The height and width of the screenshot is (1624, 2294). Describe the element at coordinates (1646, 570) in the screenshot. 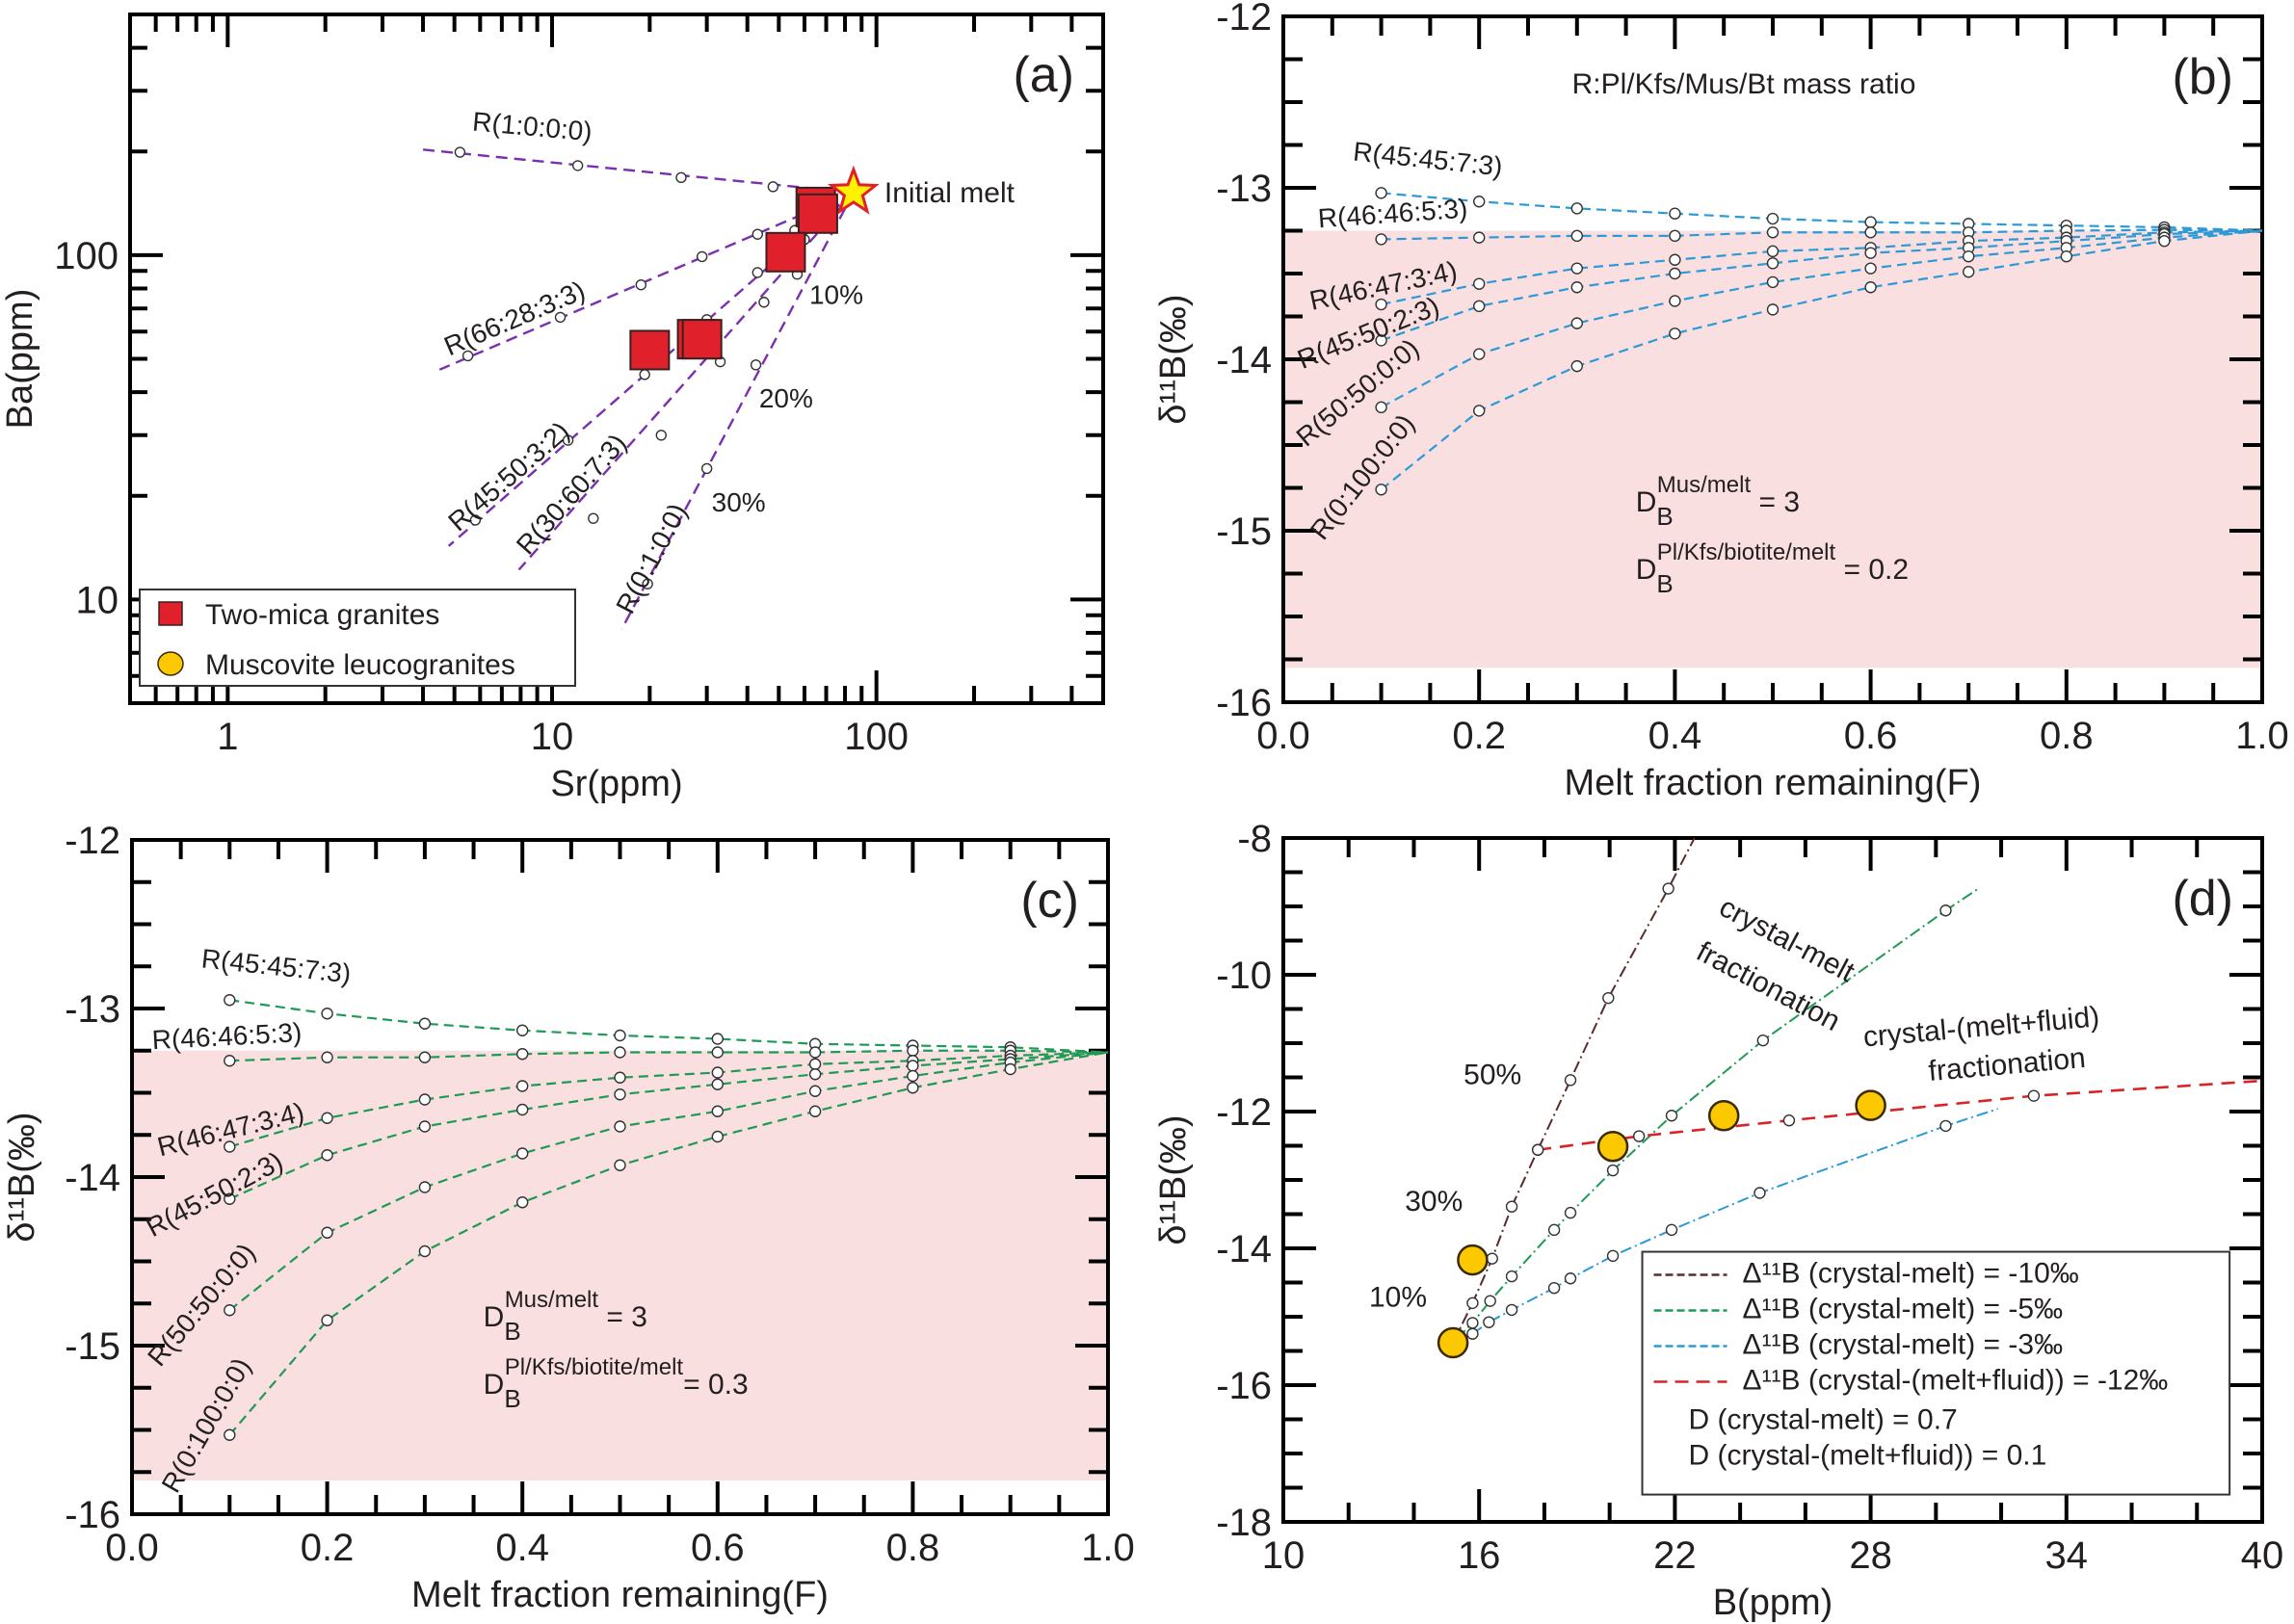

I see `annot-base: D` at that location.